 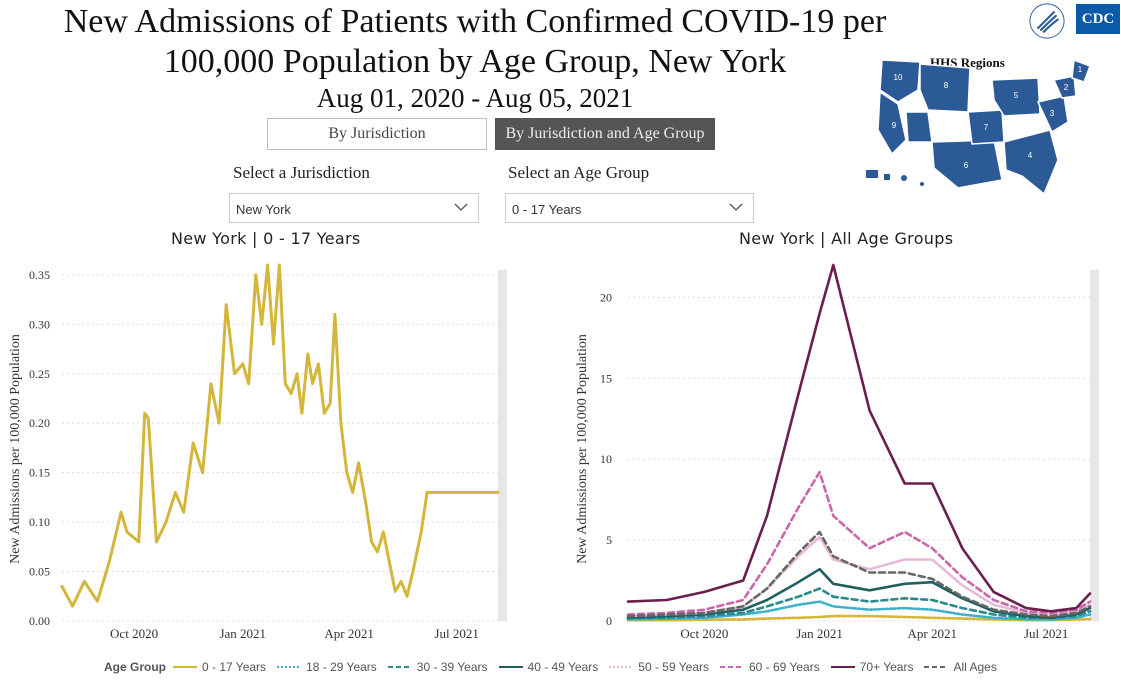 What do you see at coordinates (348, 633) in the screenshot?
I see `left-x-tick-label: Apr 2021` at bounding box center [348, 633].